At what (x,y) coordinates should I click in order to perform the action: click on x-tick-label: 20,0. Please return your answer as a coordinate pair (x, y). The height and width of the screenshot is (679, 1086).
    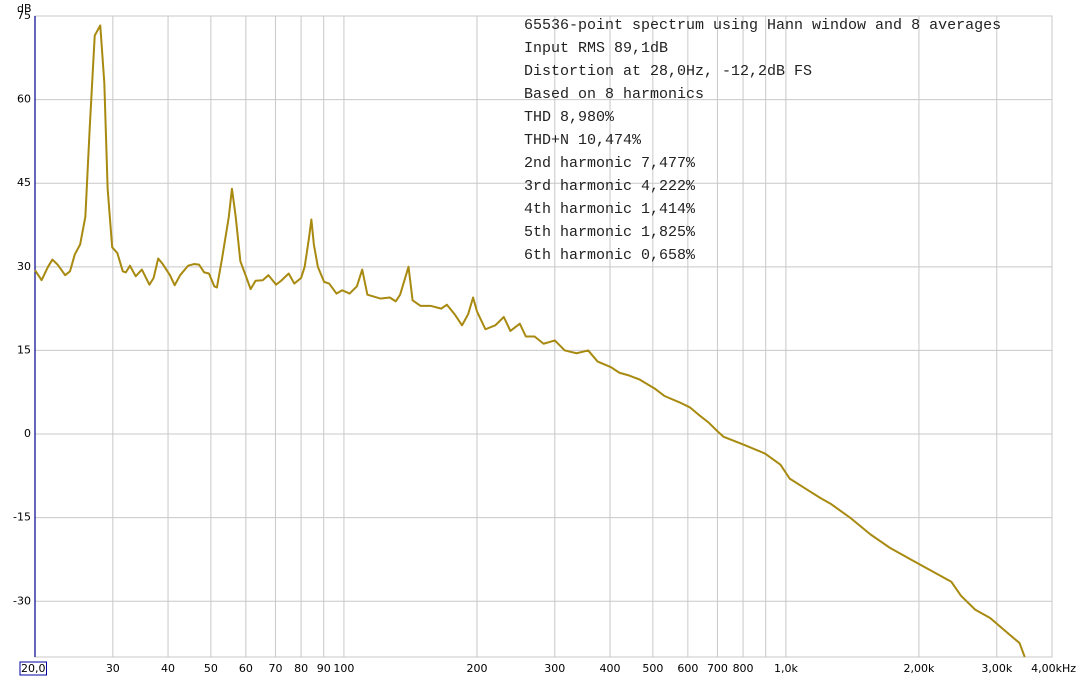
    Looking at the image, I should click on (33, 668).